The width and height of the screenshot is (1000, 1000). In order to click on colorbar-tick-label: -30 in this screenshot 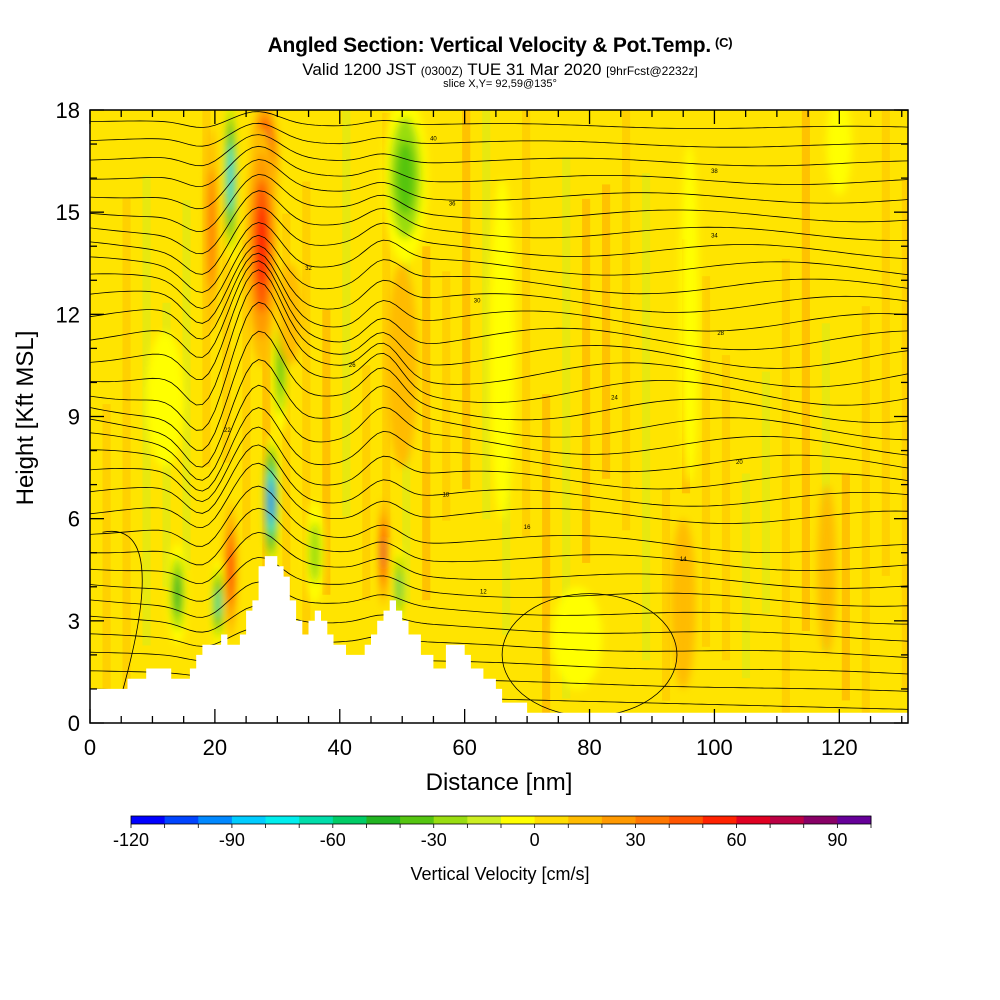, I will do `click(434, 840)`.